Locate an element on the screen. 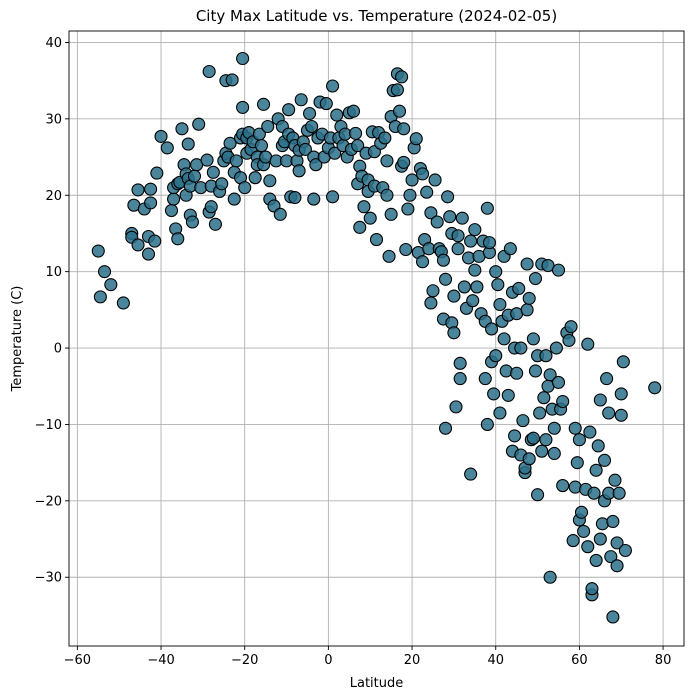 This screenshot has width=698, height=699. y-tick-label: −20 is located at coordinates (48, 501).